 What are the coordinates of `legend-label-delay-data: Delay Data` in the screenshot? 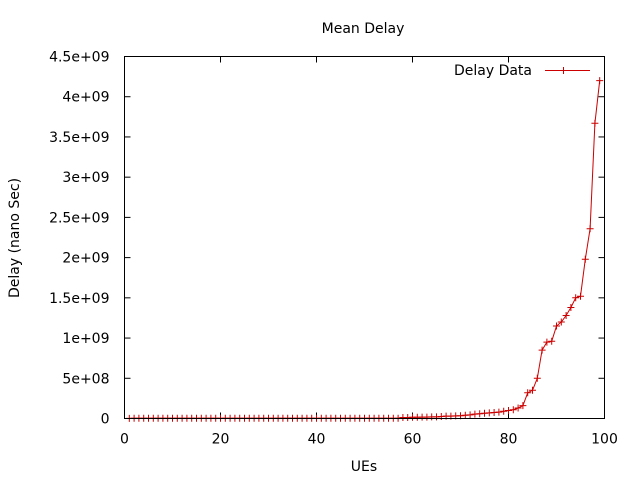 It's located at (493, 71).